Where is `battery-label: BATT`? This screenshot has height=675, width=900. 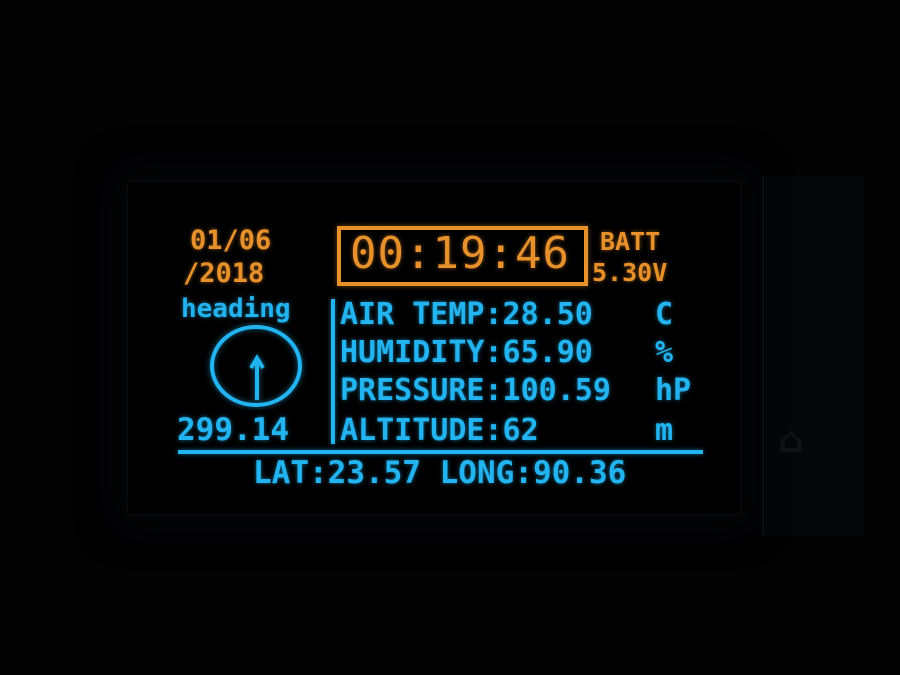 battery-label: BATT is located at coordinates (630, 241).